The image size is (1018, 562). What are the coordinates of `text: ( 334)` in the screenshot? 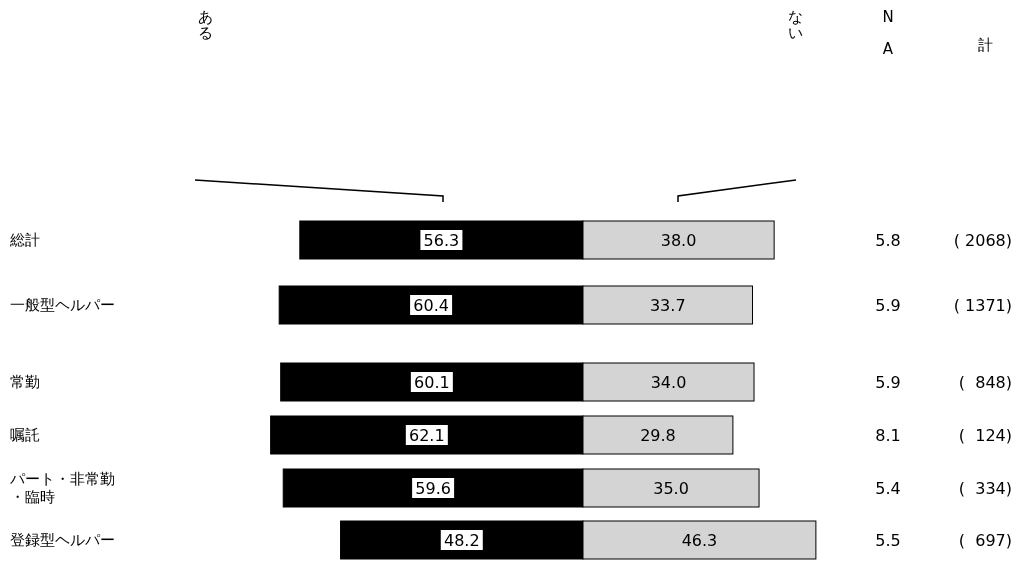 It's located at (985, 488).